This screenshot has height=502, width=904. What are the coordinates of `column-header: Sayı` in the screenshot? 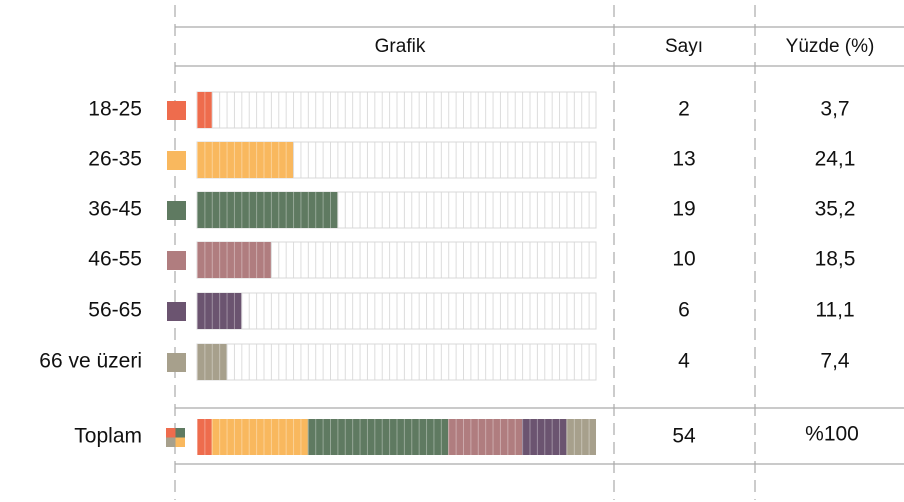 It's located at (684, 46).